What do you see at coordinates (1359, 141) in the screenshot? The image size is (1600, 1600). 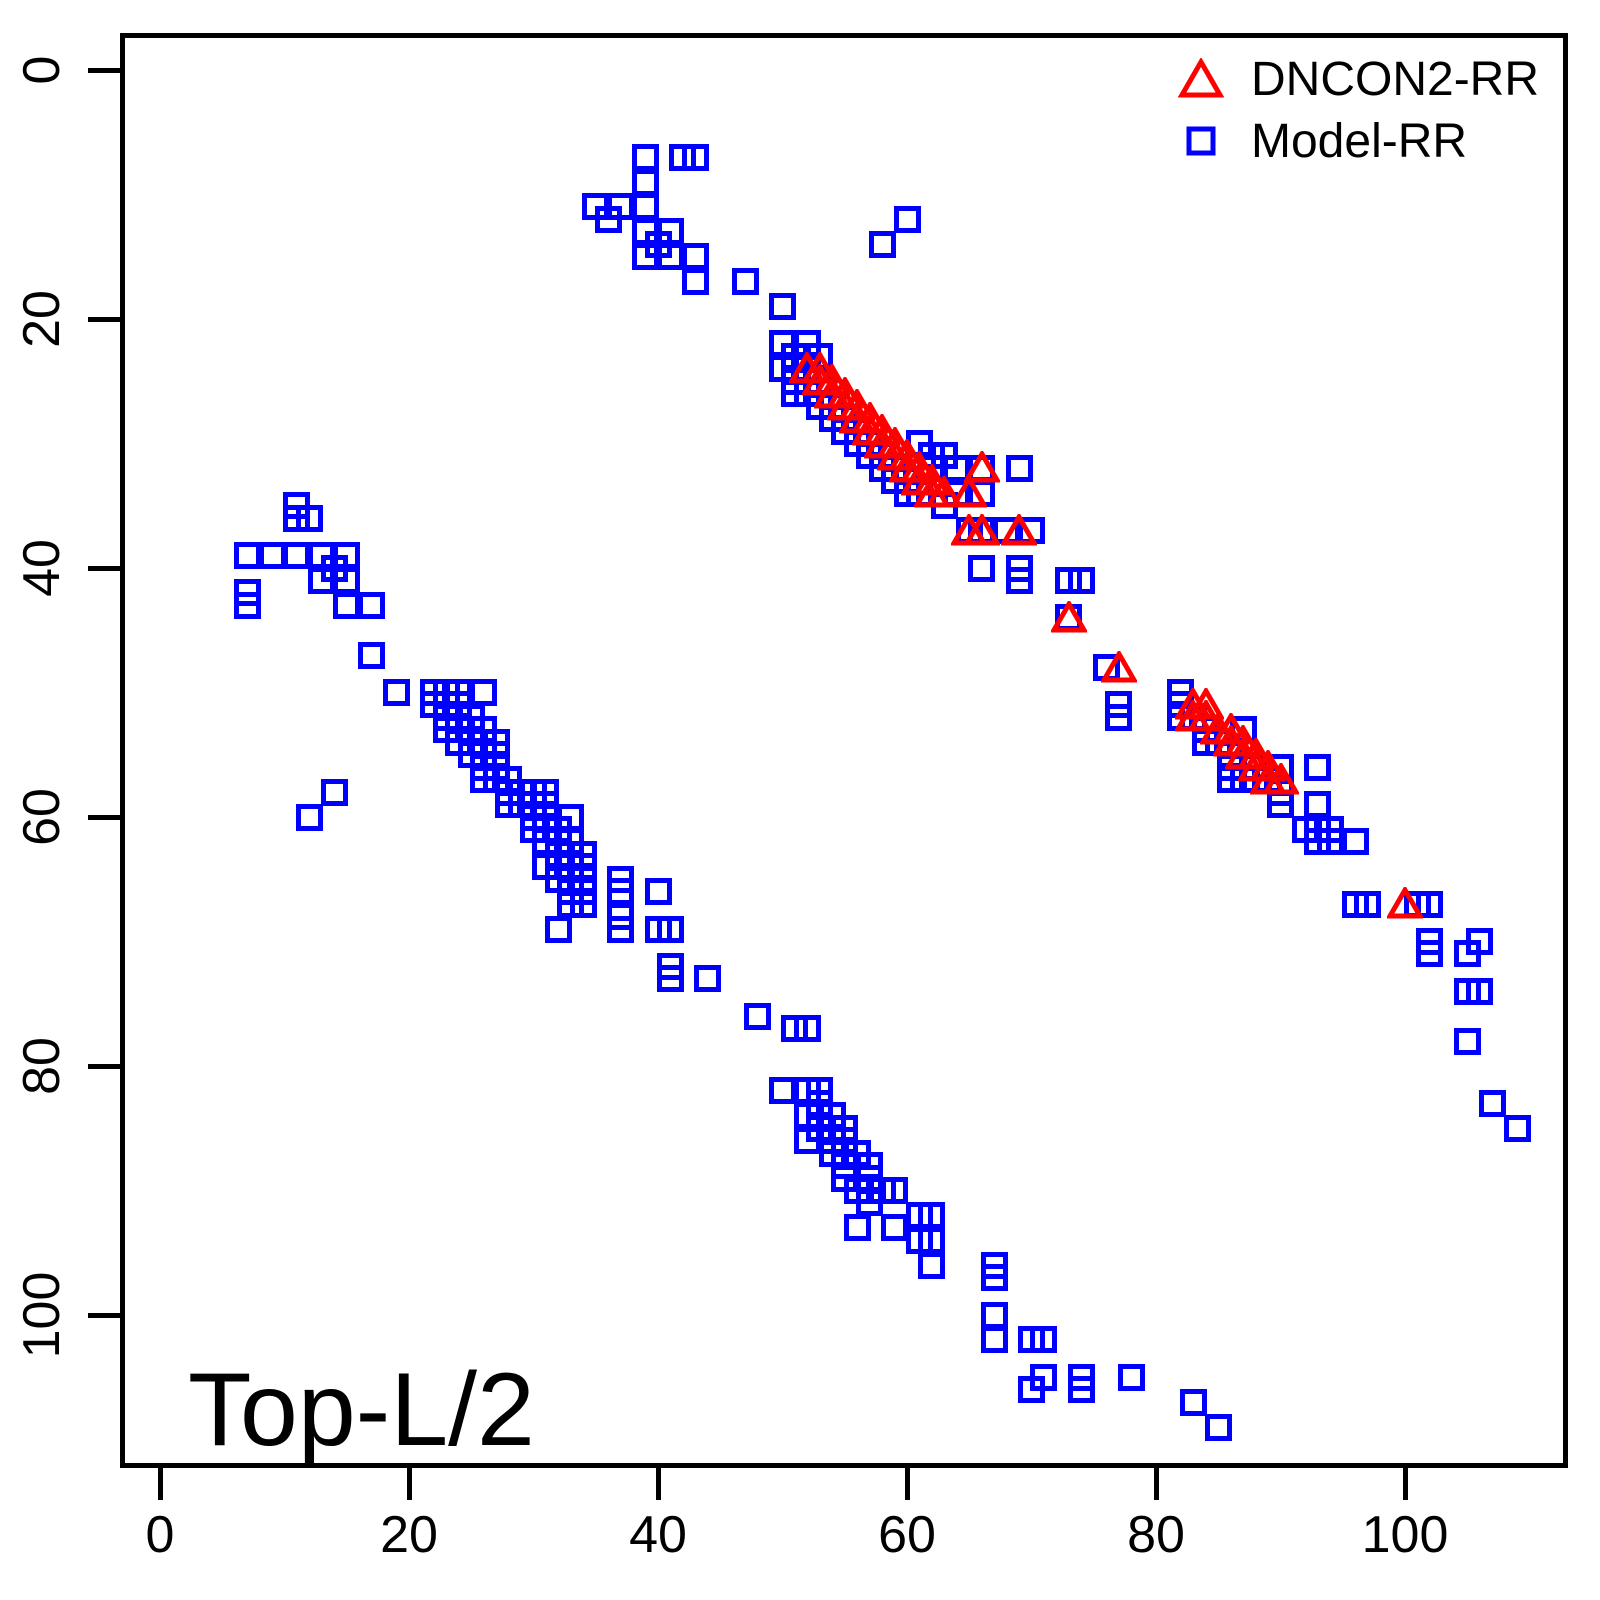 I see `legend-label: Model-RR` at bounding box center [1359, 141].